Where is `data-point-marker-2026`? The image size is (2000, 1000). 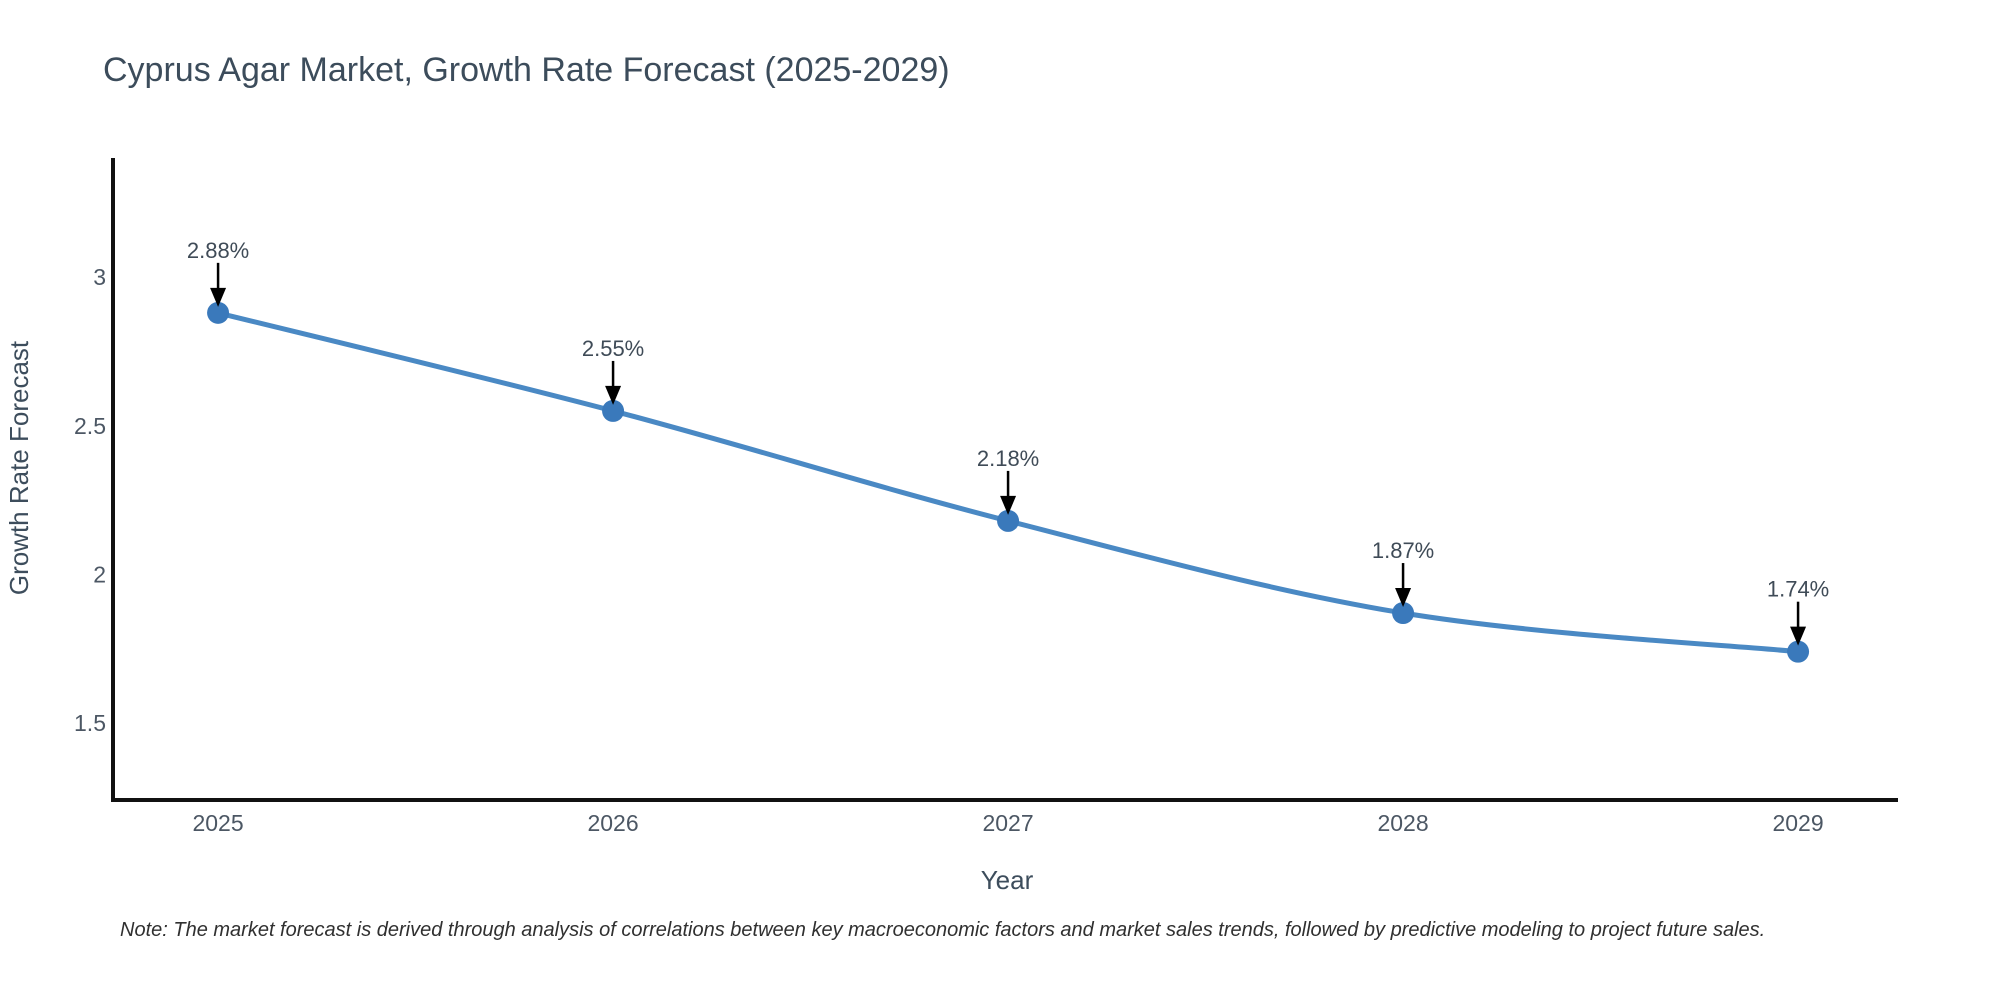 data-point-marker-2026 is located at coordinates (613, 410).